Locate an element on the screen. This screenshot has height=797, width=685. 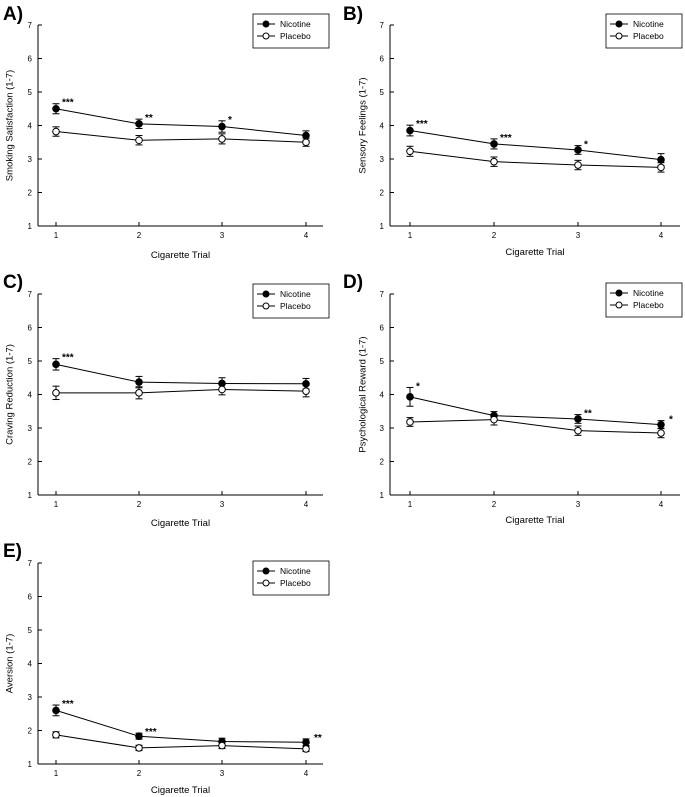
panel-letter: E) is located at coordinates (12, 551).